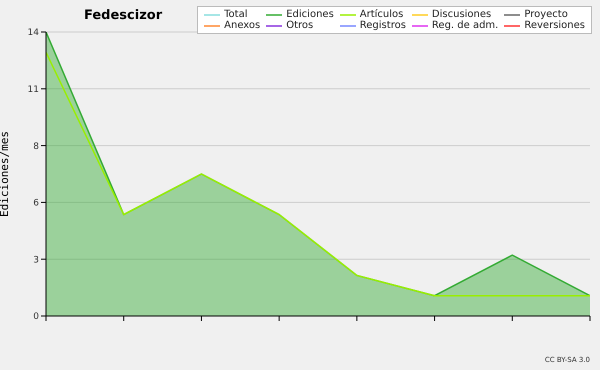 This screenshot has height=370, width=600. I want to click on y-tick-label: 11, so click(33, 89).